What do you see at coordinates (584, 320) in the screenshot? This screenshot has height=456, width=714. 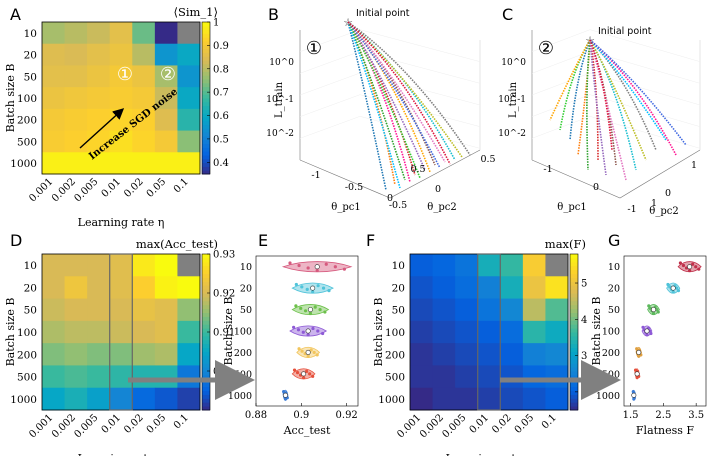 I see `colorbar-tick-label: 4` at bounding box center [584, 320].